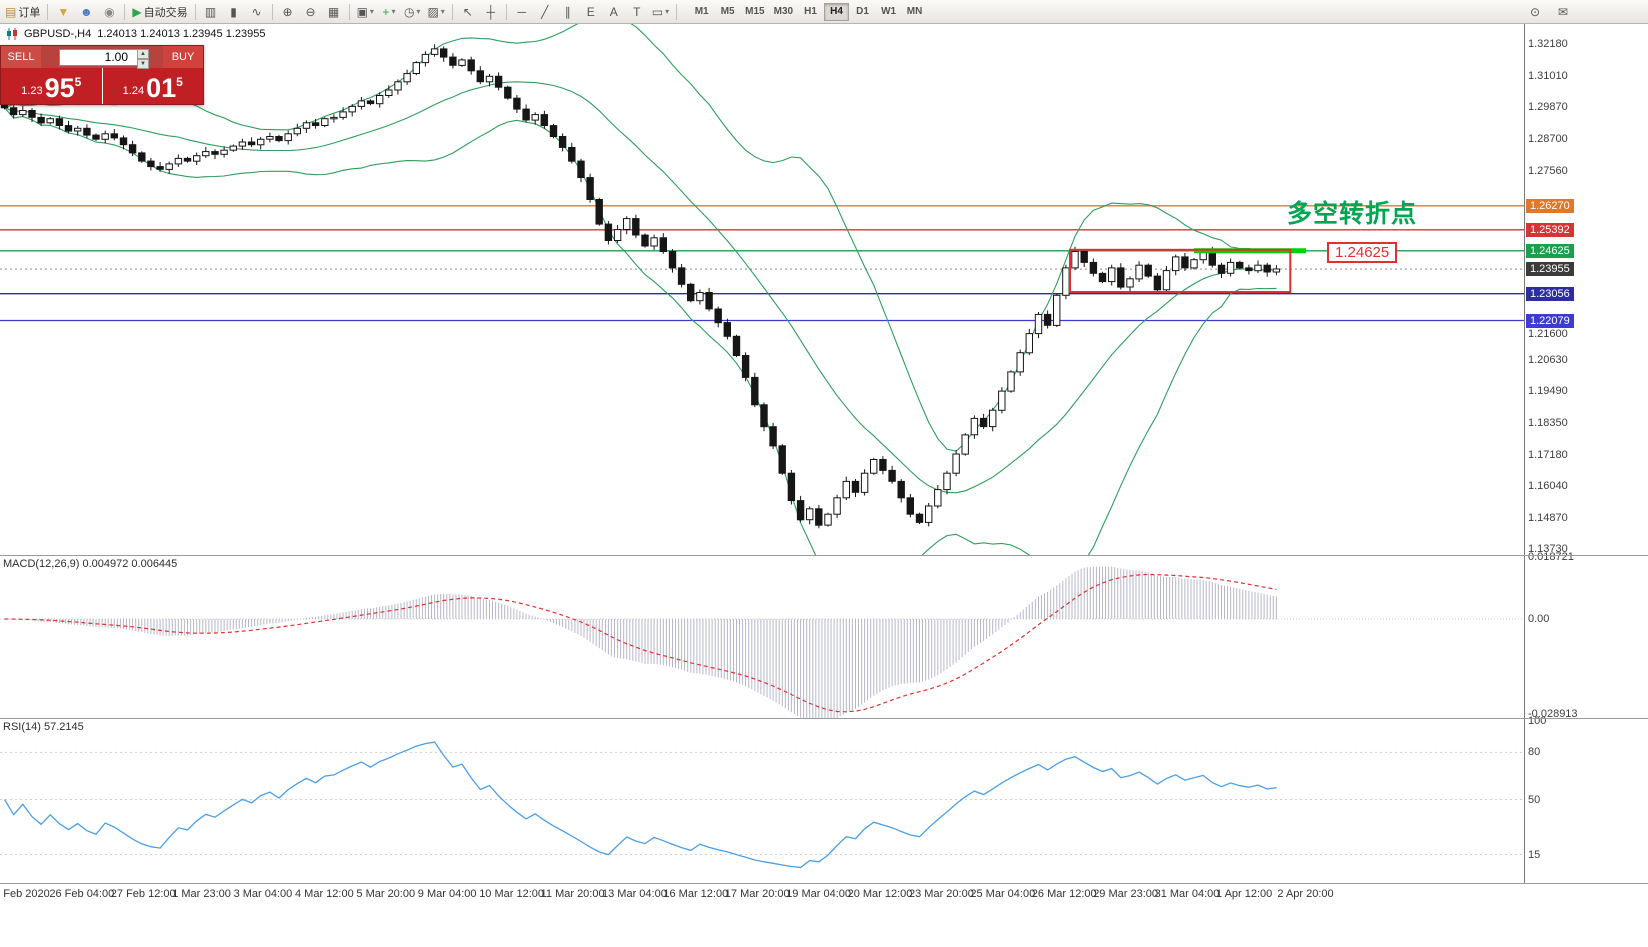 This screenshot has height=947, width=1648. What do you see at coordinates (78, 82) in the screenshot?
I see `sell-price-pip: 5` at bounding box center [78, 82].